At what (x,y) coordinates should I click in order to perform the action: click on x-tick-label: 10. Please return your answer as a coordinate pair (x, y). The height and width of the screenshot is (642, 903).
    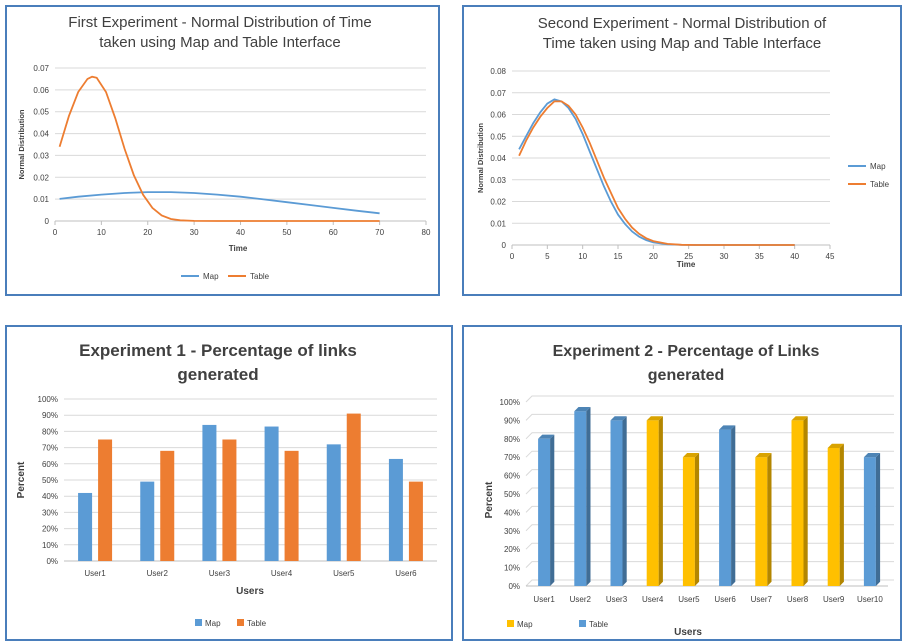
    Looking at the image, I should click on (582, 256).